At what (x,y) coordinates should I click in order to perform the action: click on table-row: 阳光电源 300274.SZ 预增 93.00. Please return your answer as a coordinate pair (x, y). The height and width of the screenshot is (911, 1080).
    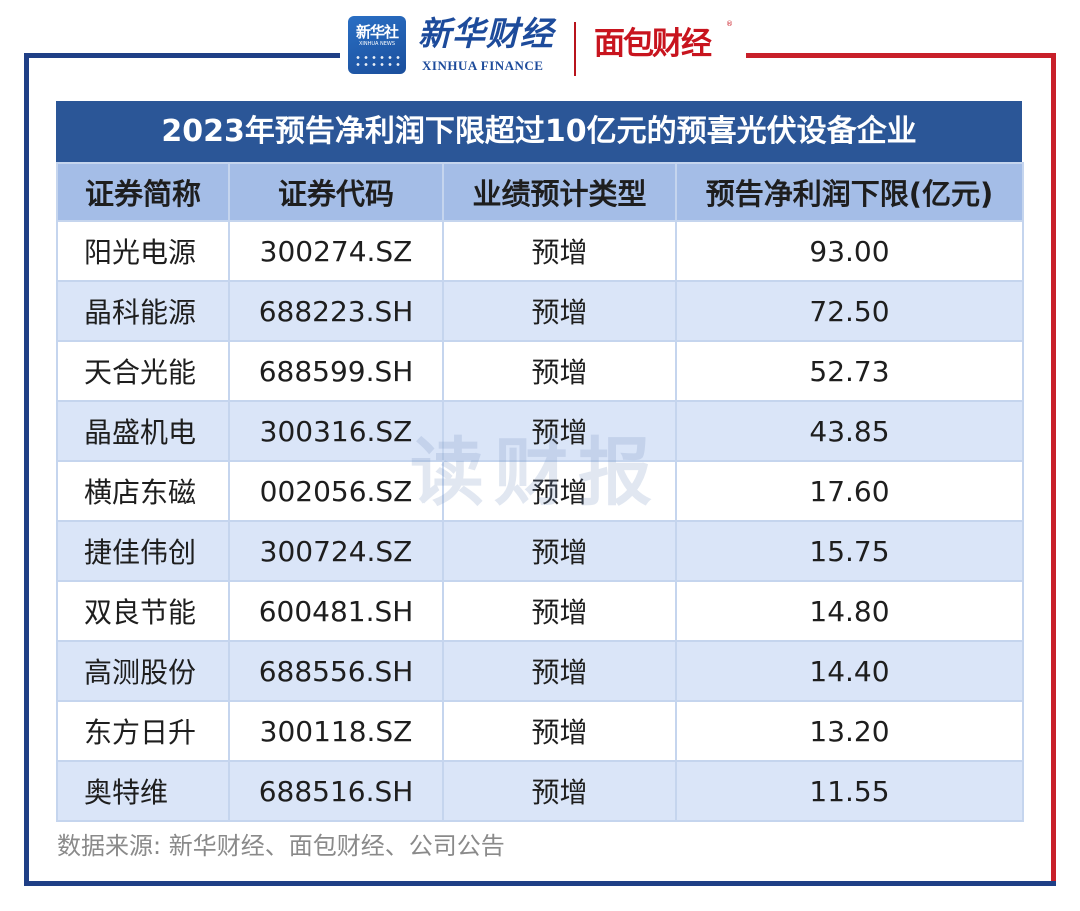
    Looking at the image, I should click on (540, 251).